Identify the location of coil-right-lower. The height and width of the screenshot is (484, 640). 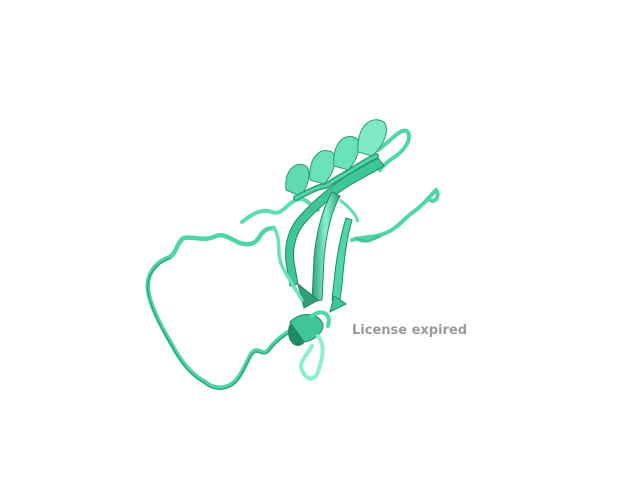
(368, 238).